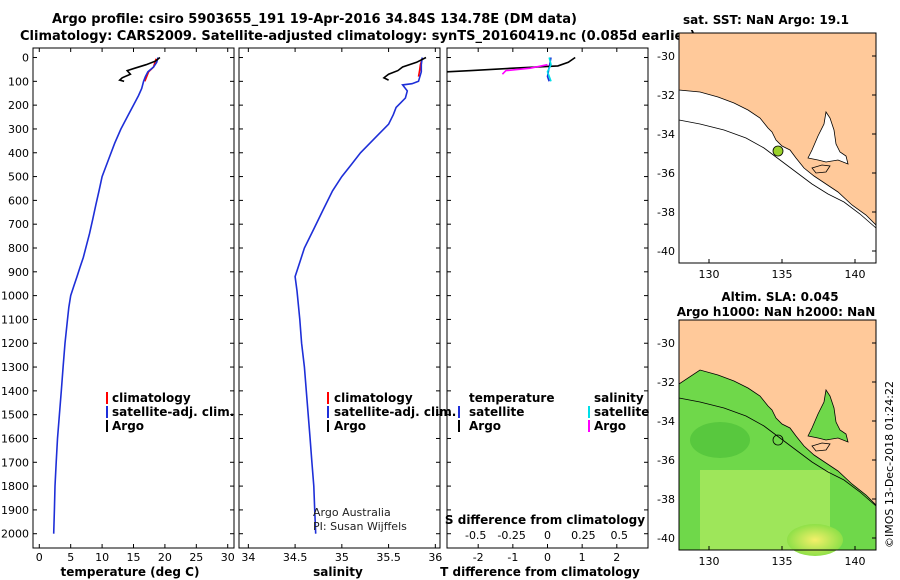 This screenshot has height=580, width=900. Describe the element at coordinates (777, 452) in the screenshot. I see `sla-depth-contour` at that location.